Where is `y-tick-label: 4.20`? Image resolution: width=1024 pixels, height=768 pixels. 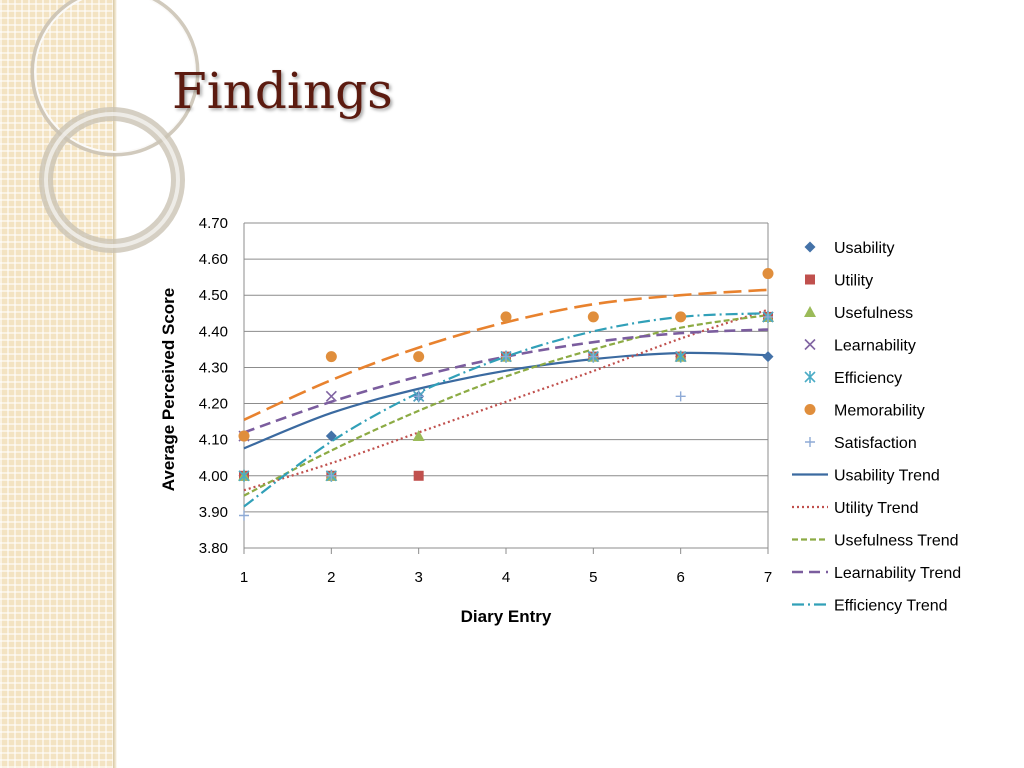
y-tick-label: 4.20 is located at coordinates (213, 404).